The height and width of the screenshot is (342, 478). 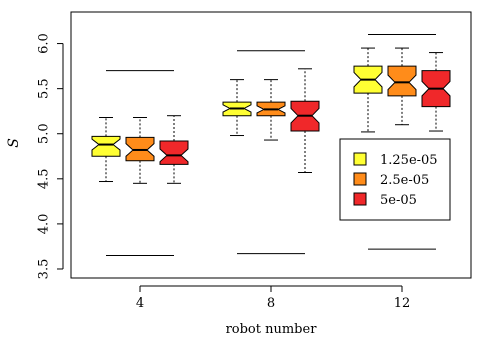 What do you see at coordinates (398, 200) in the screenshot?
I see `legend-label: 5e-05` at bounding box center [398, 200].